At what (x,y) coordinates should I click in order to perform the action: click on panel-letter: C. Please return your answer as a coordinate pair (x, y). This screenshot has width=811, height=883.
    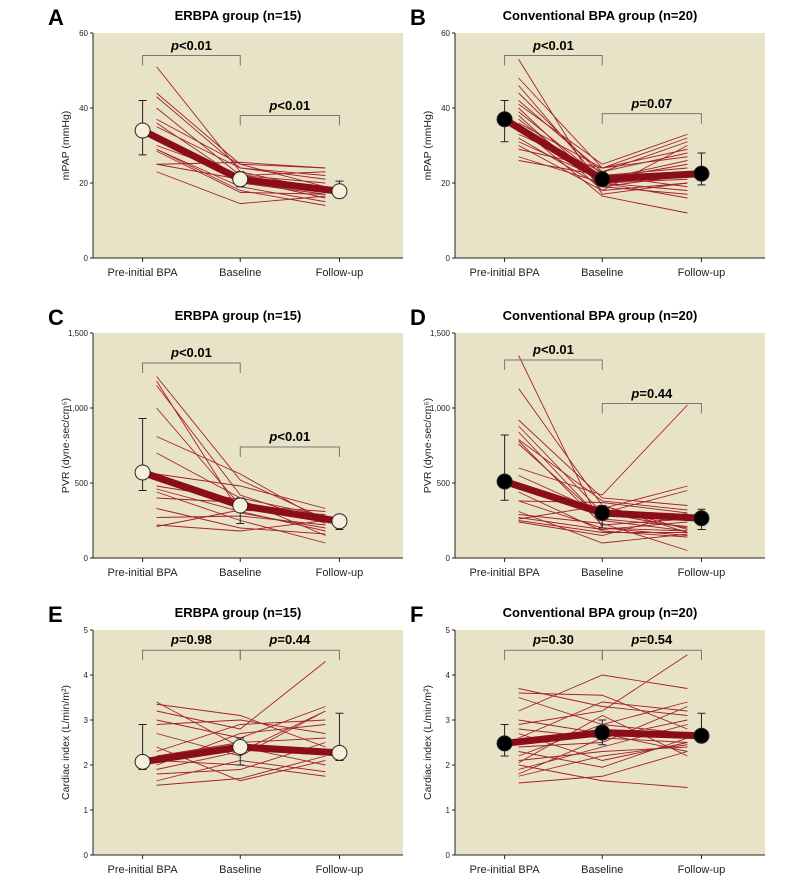
    Looking at the image, I should click on (56, 317).